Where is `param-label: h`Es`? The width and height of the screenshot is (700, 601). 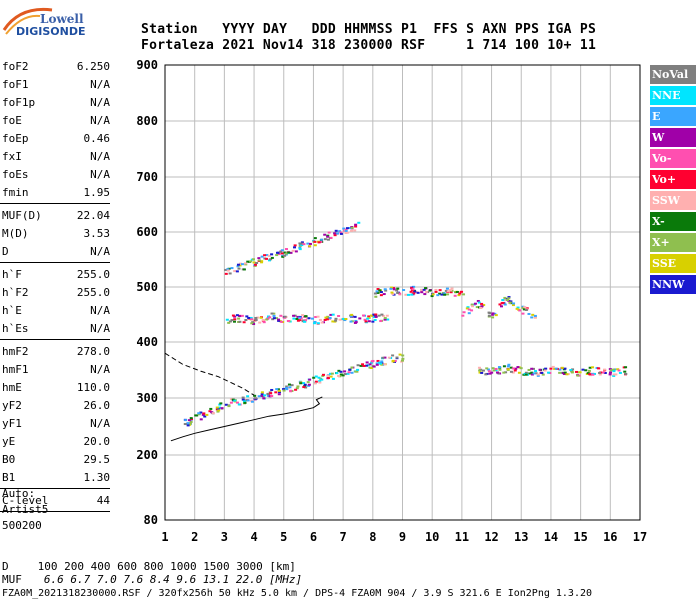 param-label: h`Es is located at coordinates (15, 328).